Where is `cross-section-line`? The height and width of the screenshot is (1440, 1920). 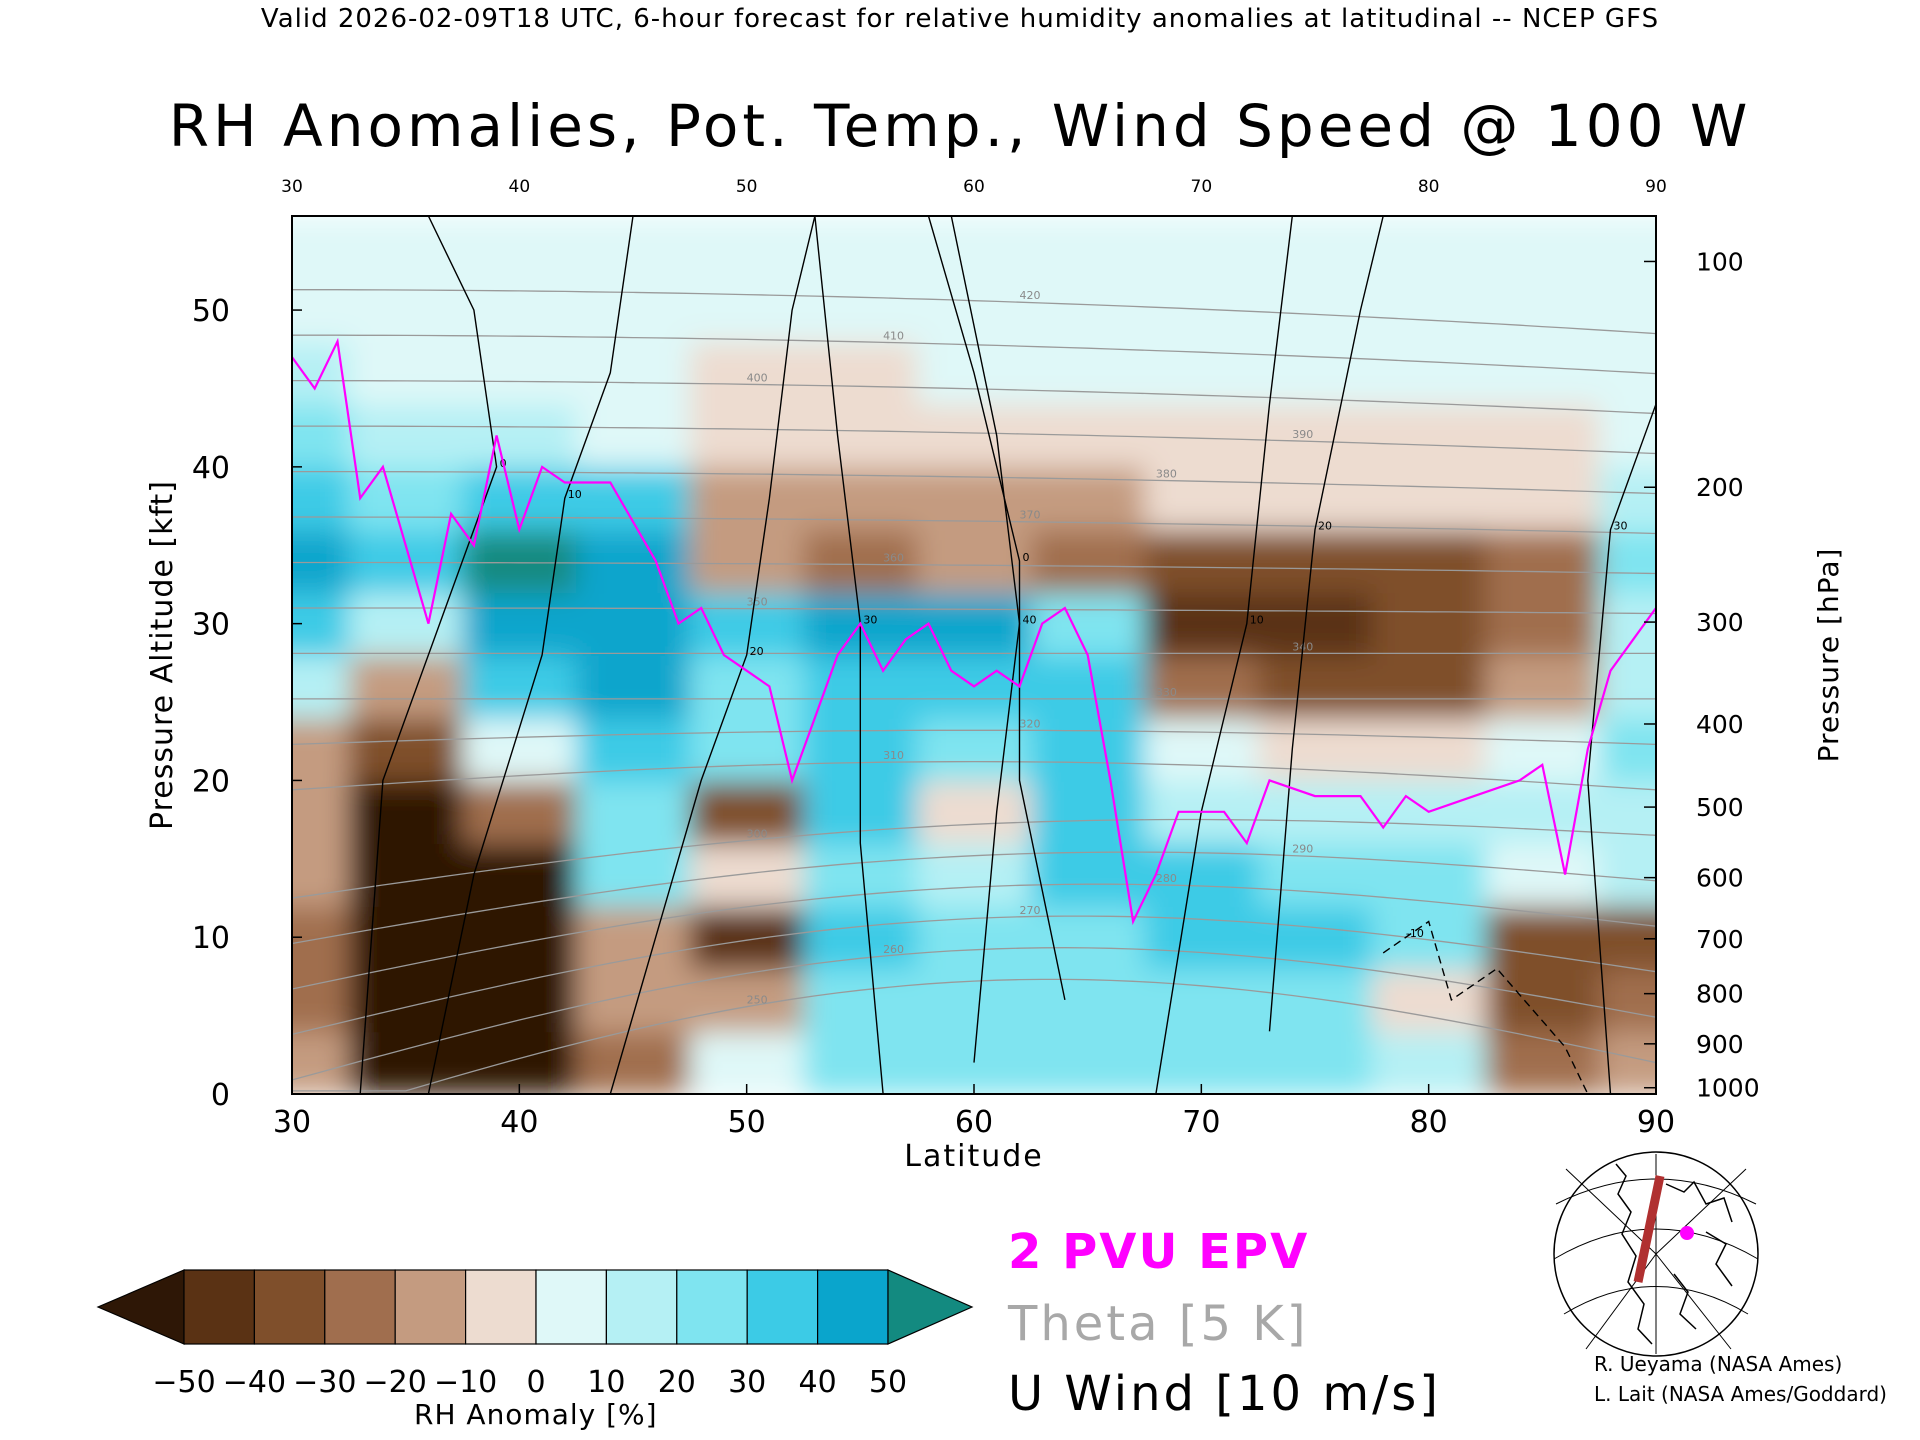
cross-section-line is located at coordinates (1649, 1229).